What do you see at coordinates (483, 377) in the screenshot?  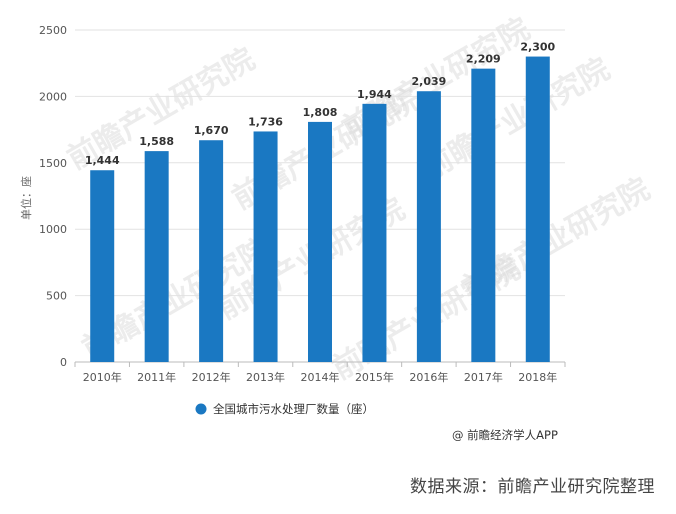 I see `x-tick-label: 2017年` at bounding box center [483, 377].